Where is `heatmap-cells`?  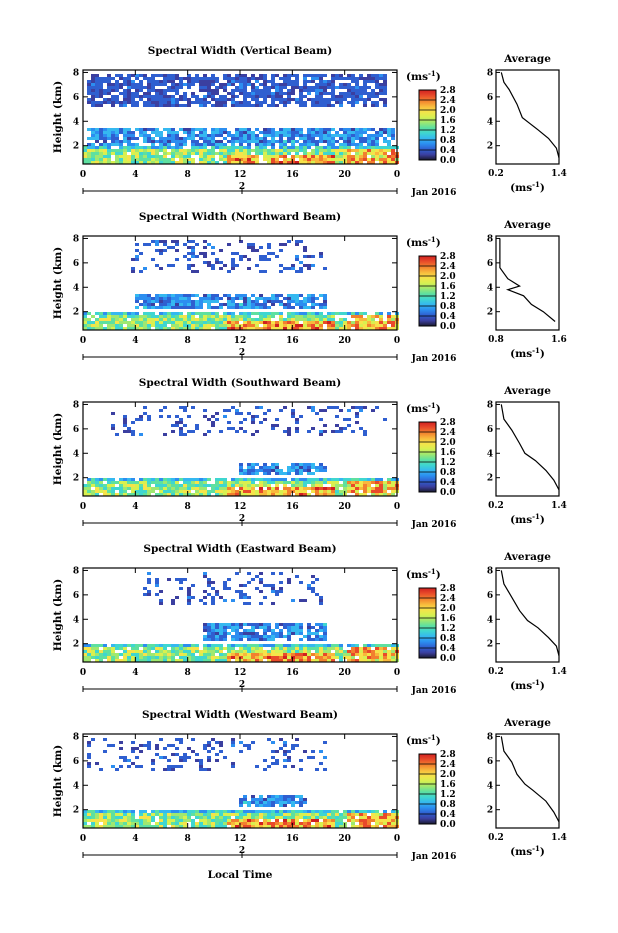
heatmap-cells is located at coordinates (241, 119).